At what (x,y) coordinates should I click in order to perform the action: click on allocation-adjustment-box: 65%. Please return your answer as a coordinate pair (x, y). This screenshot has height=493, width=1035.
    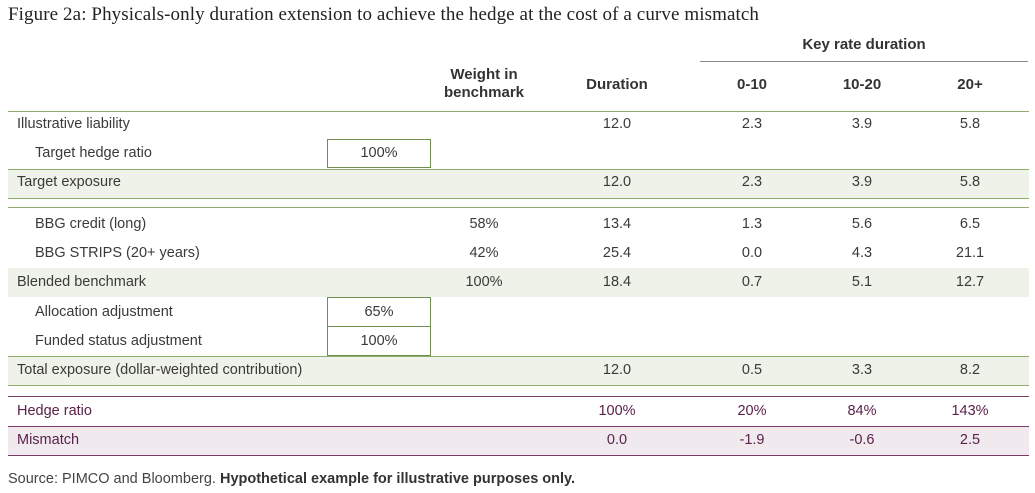
    Looking at the image, I should click on (379, 312).